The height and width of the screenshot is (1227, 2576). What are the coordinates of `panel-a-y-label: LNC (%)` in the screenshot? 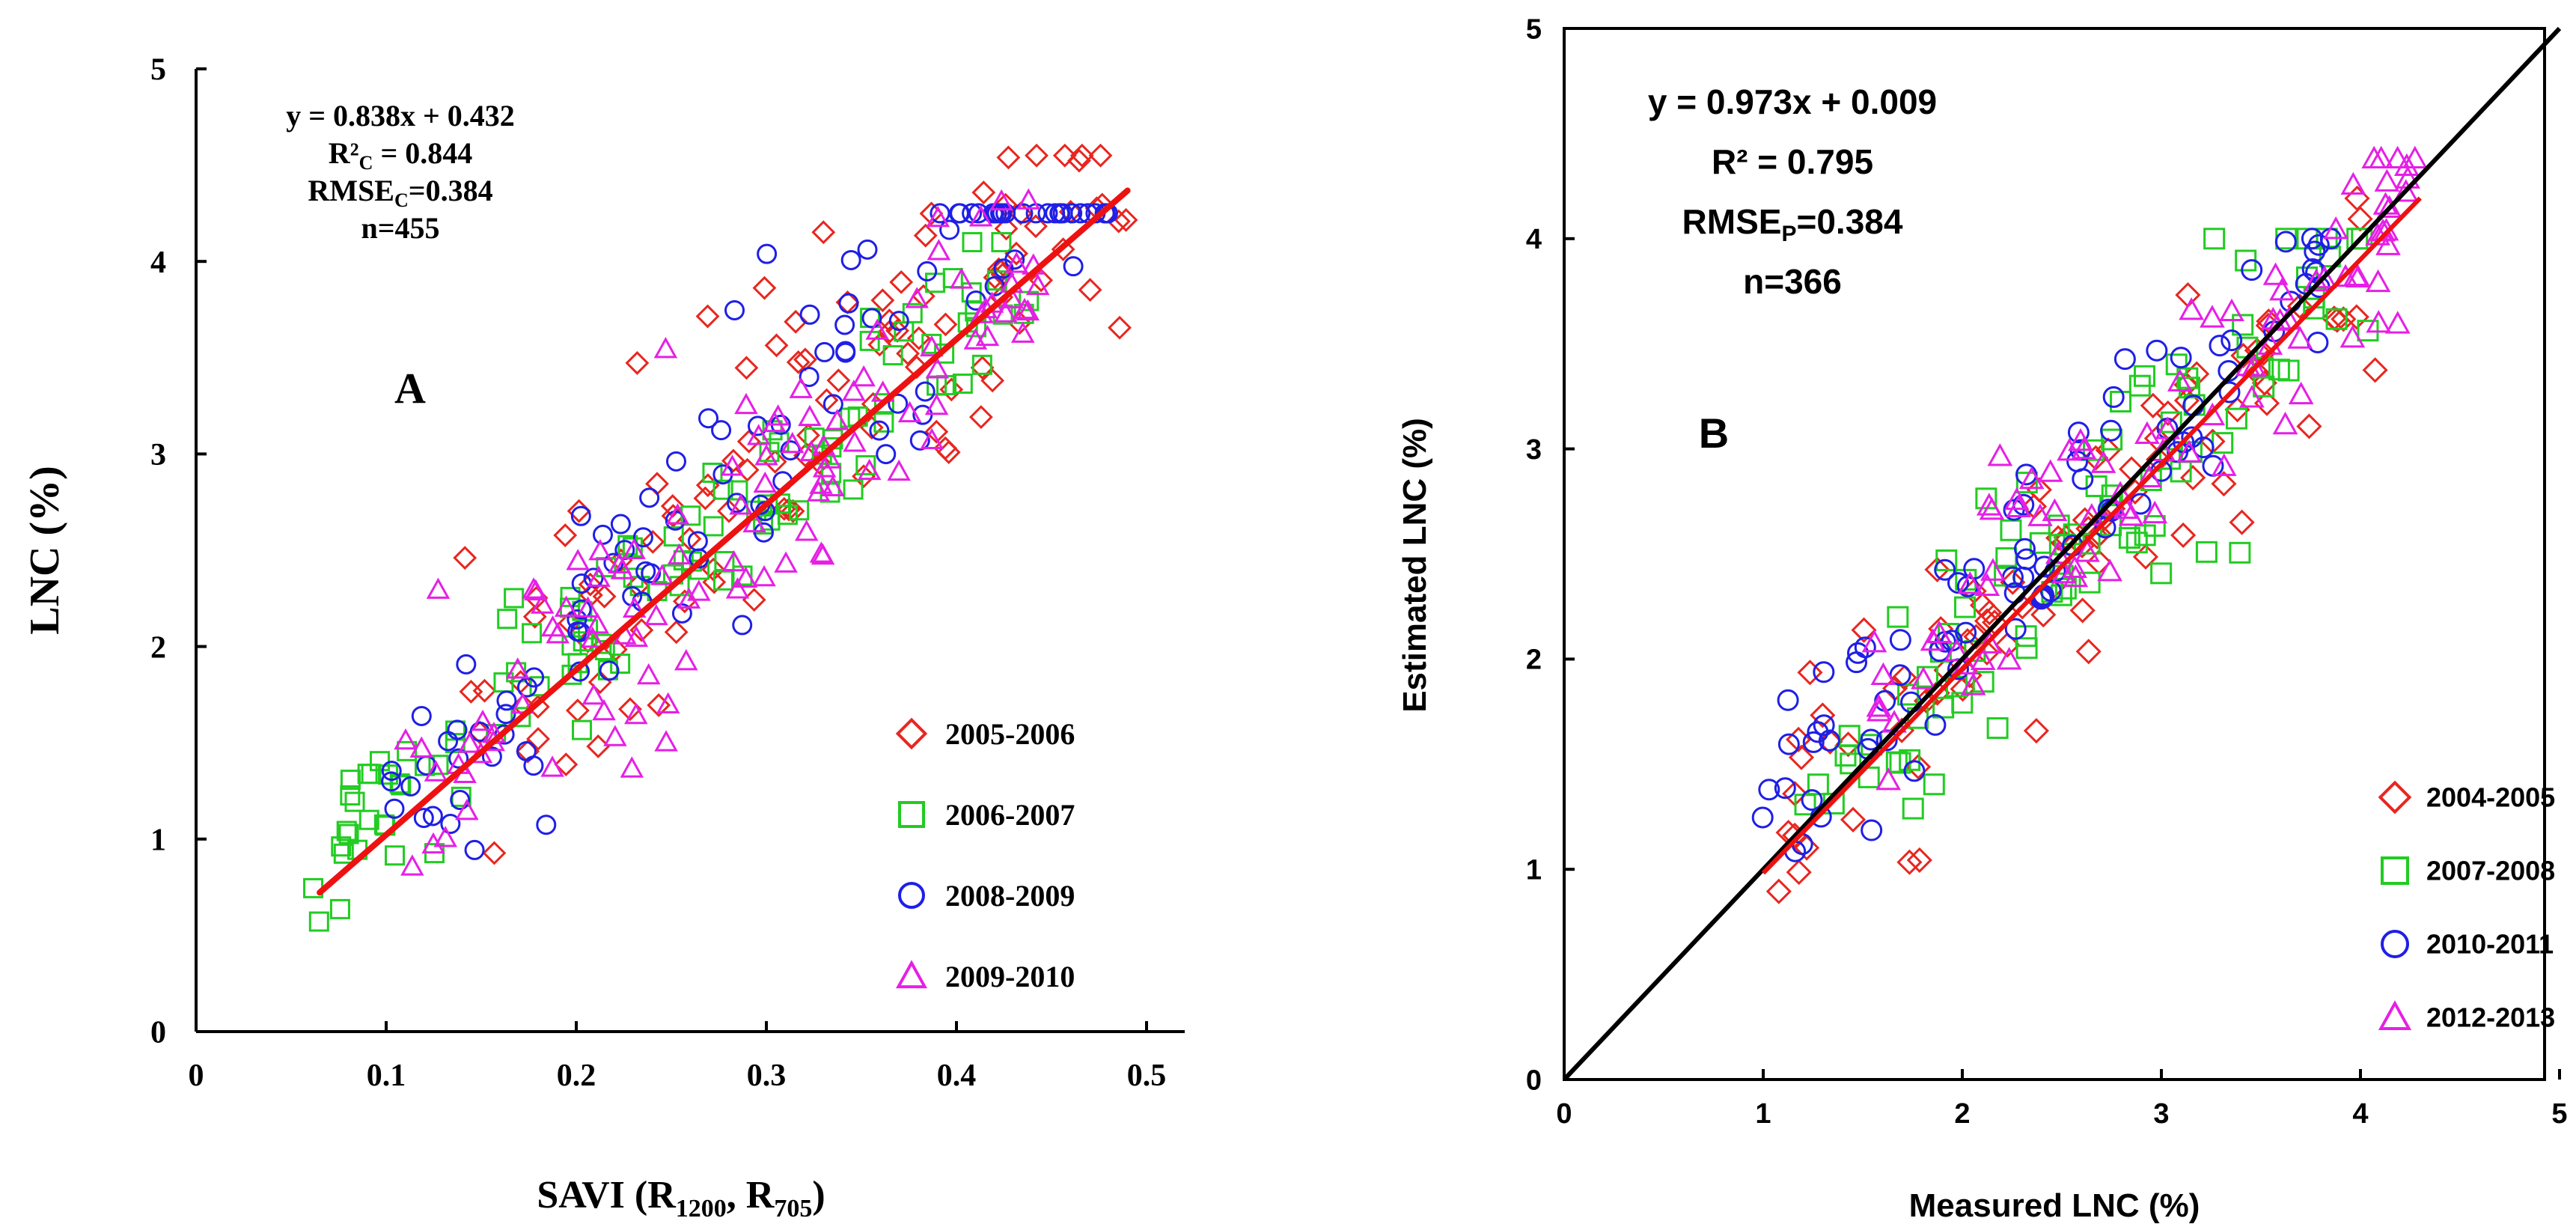 It's located at (45, 550).